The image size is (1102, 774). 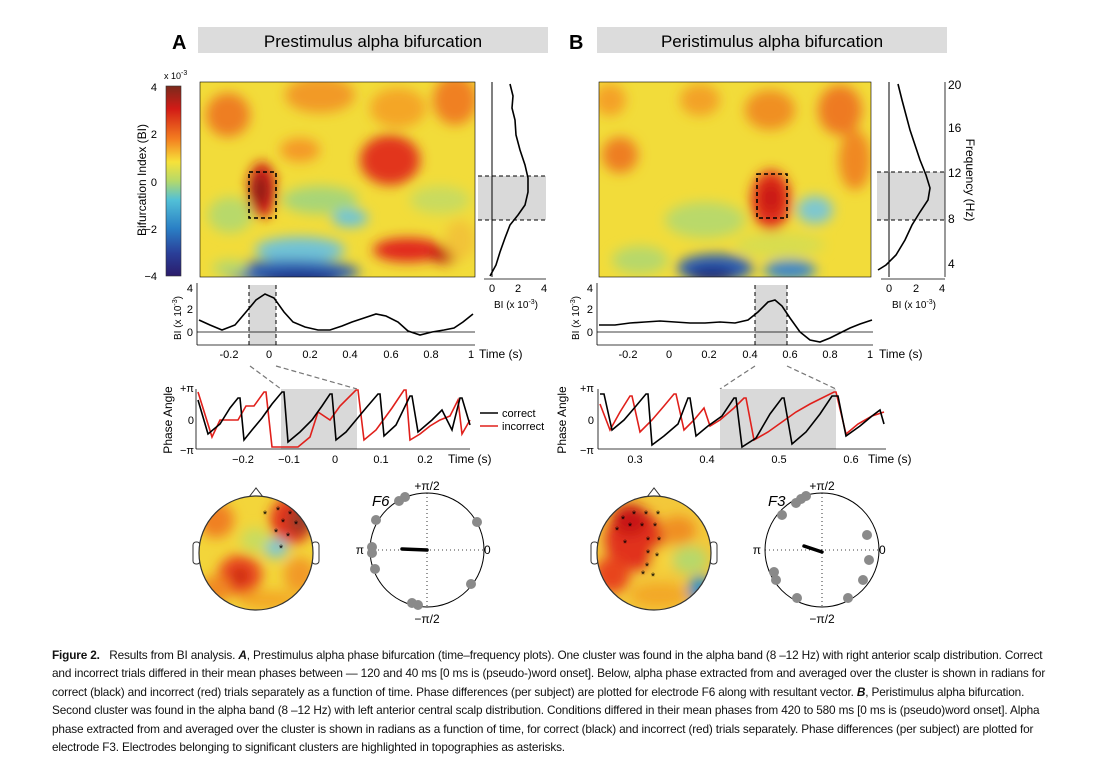 What do you see at coordinates (471, 355) in the screenshot?
I see `bi-a-xtick: 1` at bounding box center [471, 355].